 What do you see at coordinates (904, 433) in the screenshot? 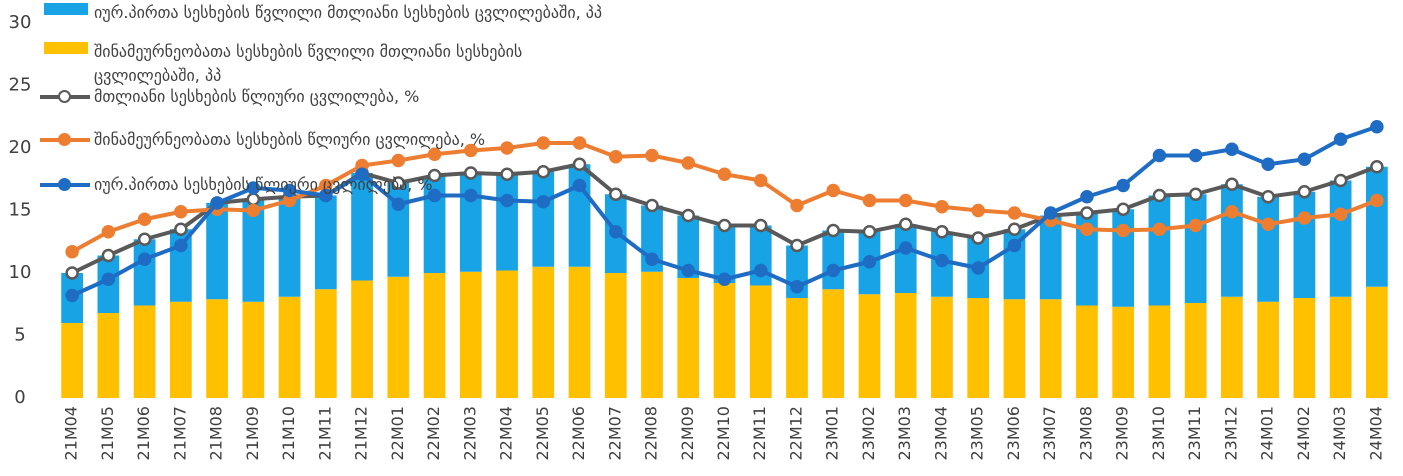
I see `x-tick-label: 23M03` at bounding box center [904, 433].